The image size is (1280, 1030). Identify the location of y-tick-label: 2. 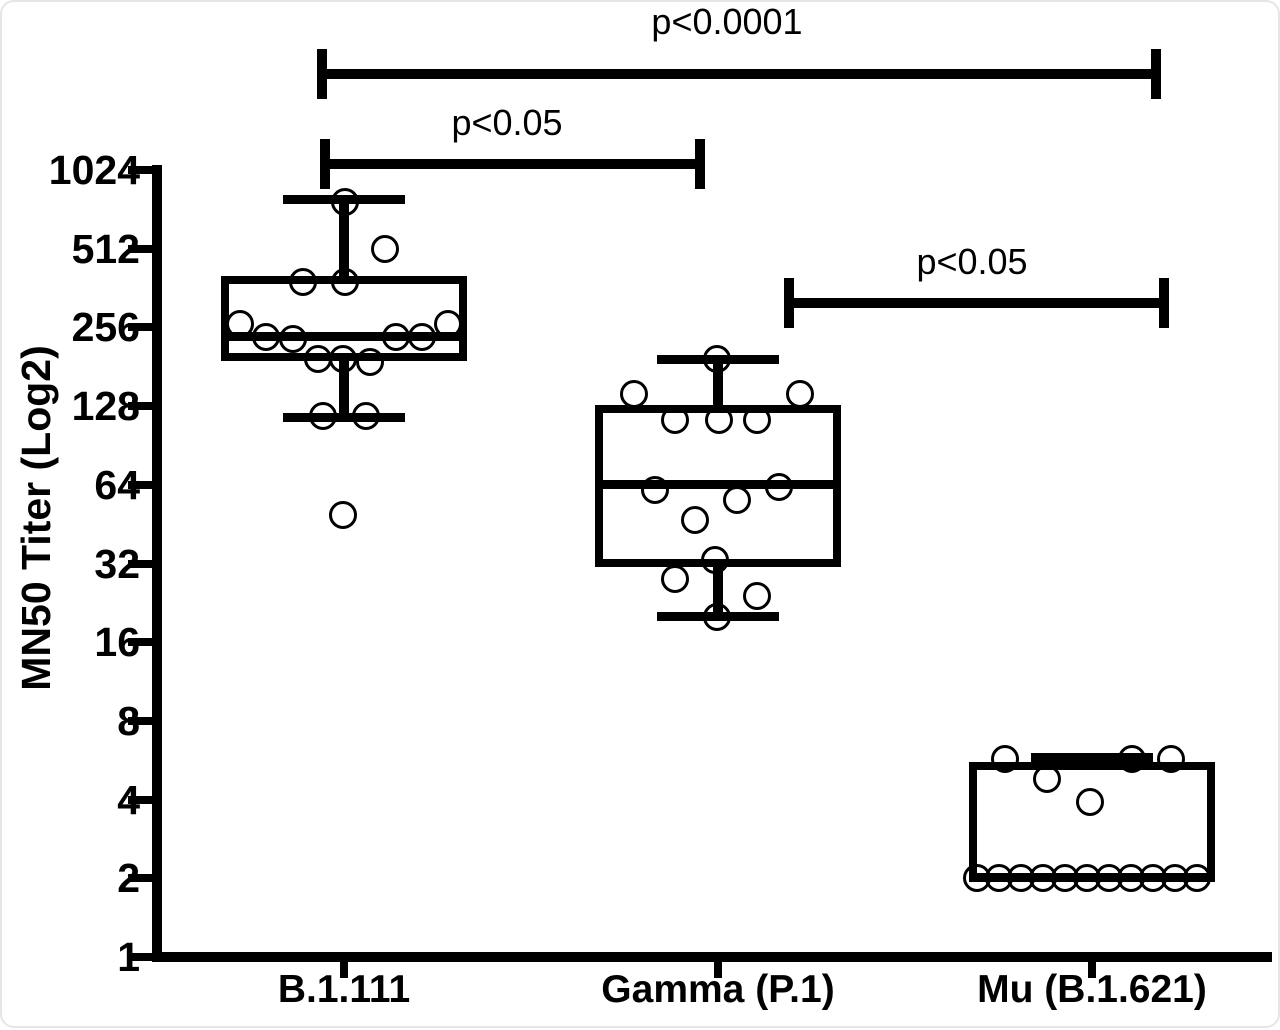
(128, 878).